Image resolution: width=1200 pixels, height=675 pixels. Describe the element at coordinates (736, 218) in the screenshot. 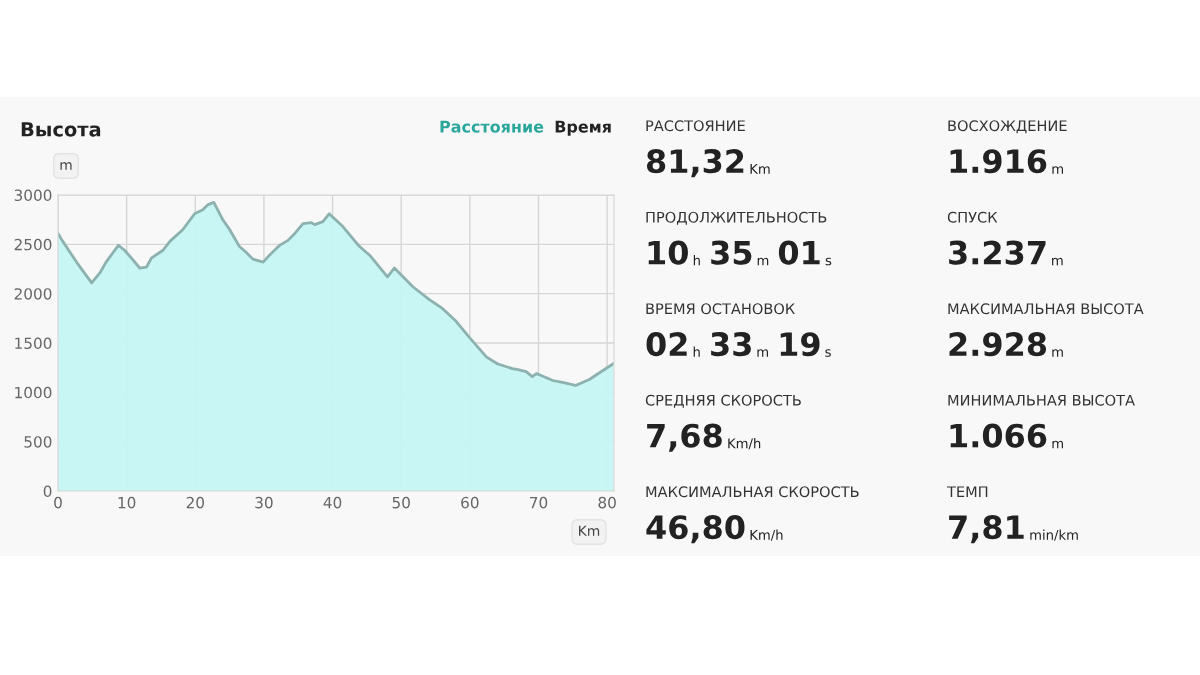

I see `text: ПРОДОЛЖИТЕЛЬНОСТЬ` at that location.